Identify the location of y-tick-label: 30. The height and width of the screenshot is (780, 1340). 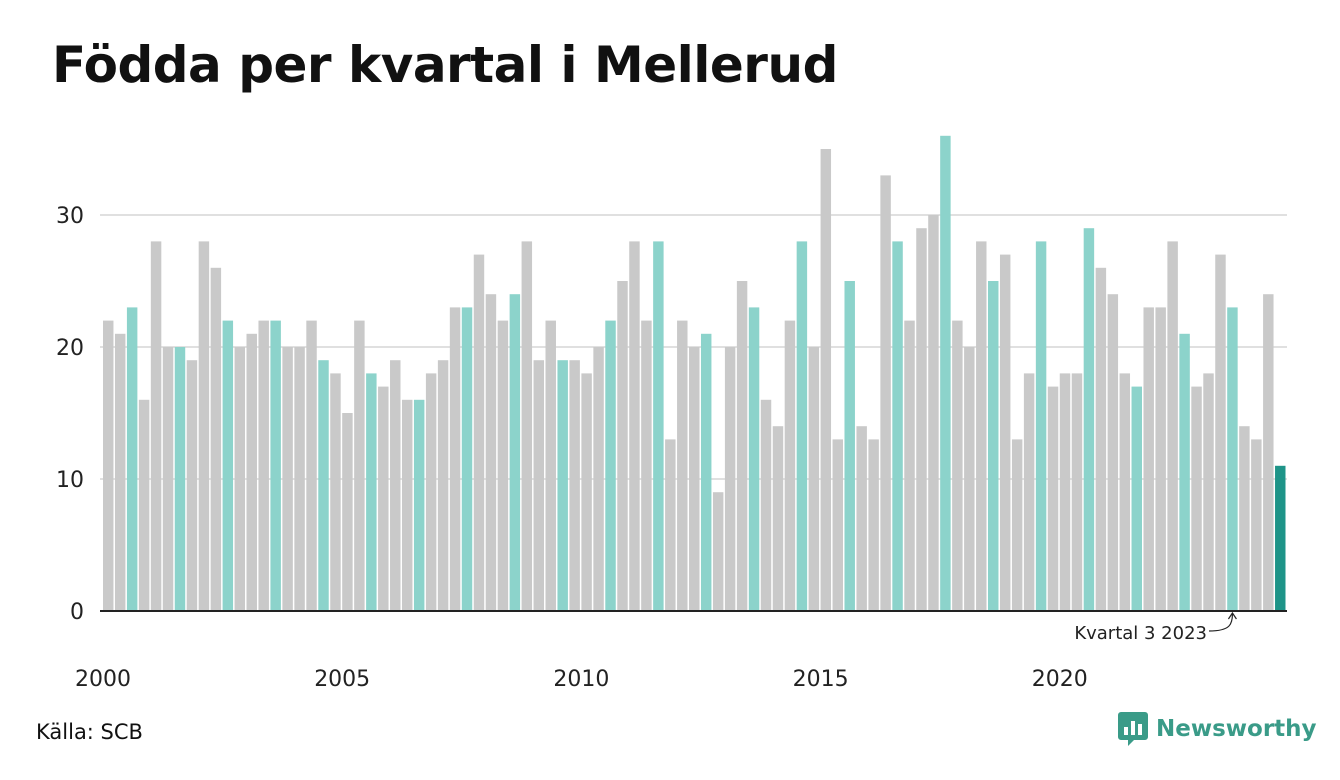
(70, 216).